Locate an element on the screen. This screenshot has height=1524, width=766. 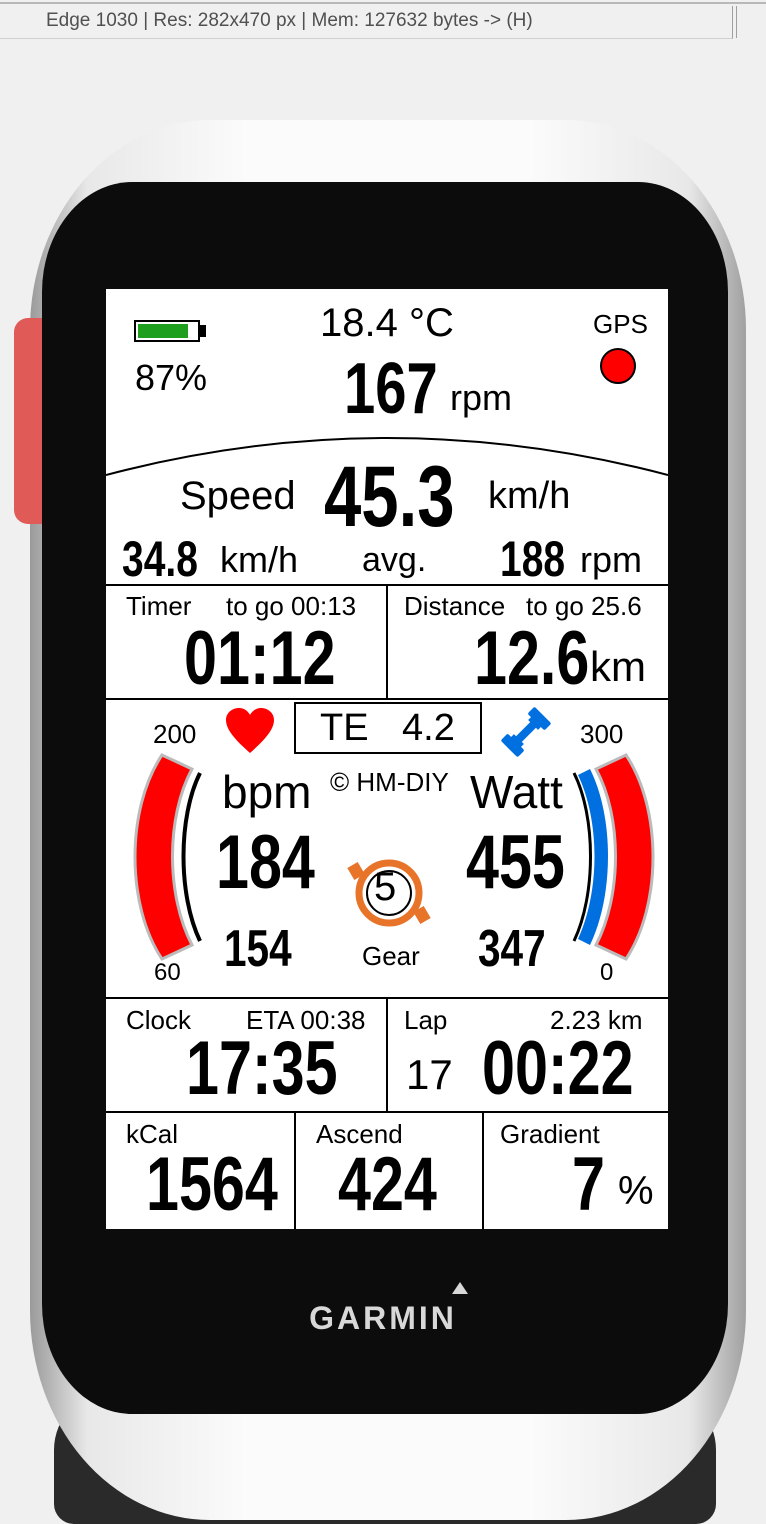
gradient-unit: % is located at coordinates (636, 1191).